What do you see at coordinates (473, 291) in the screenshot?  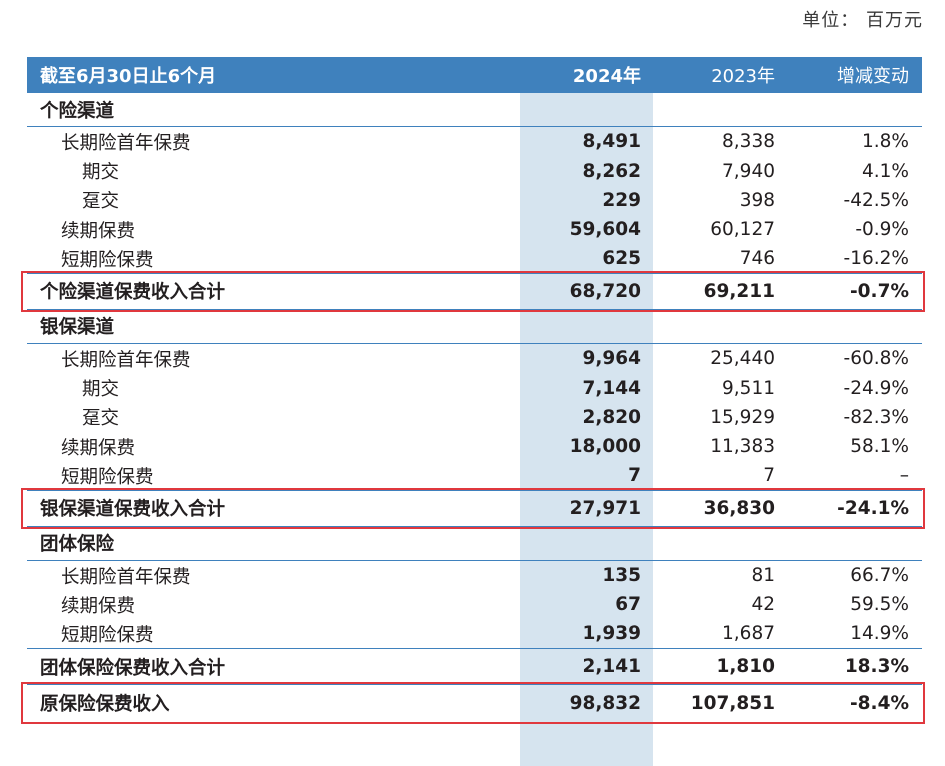 I see `total-row-individual: 个险渠道保费收入合计 68,720 69,211 -0.7%` at bounding box center [473, 291].